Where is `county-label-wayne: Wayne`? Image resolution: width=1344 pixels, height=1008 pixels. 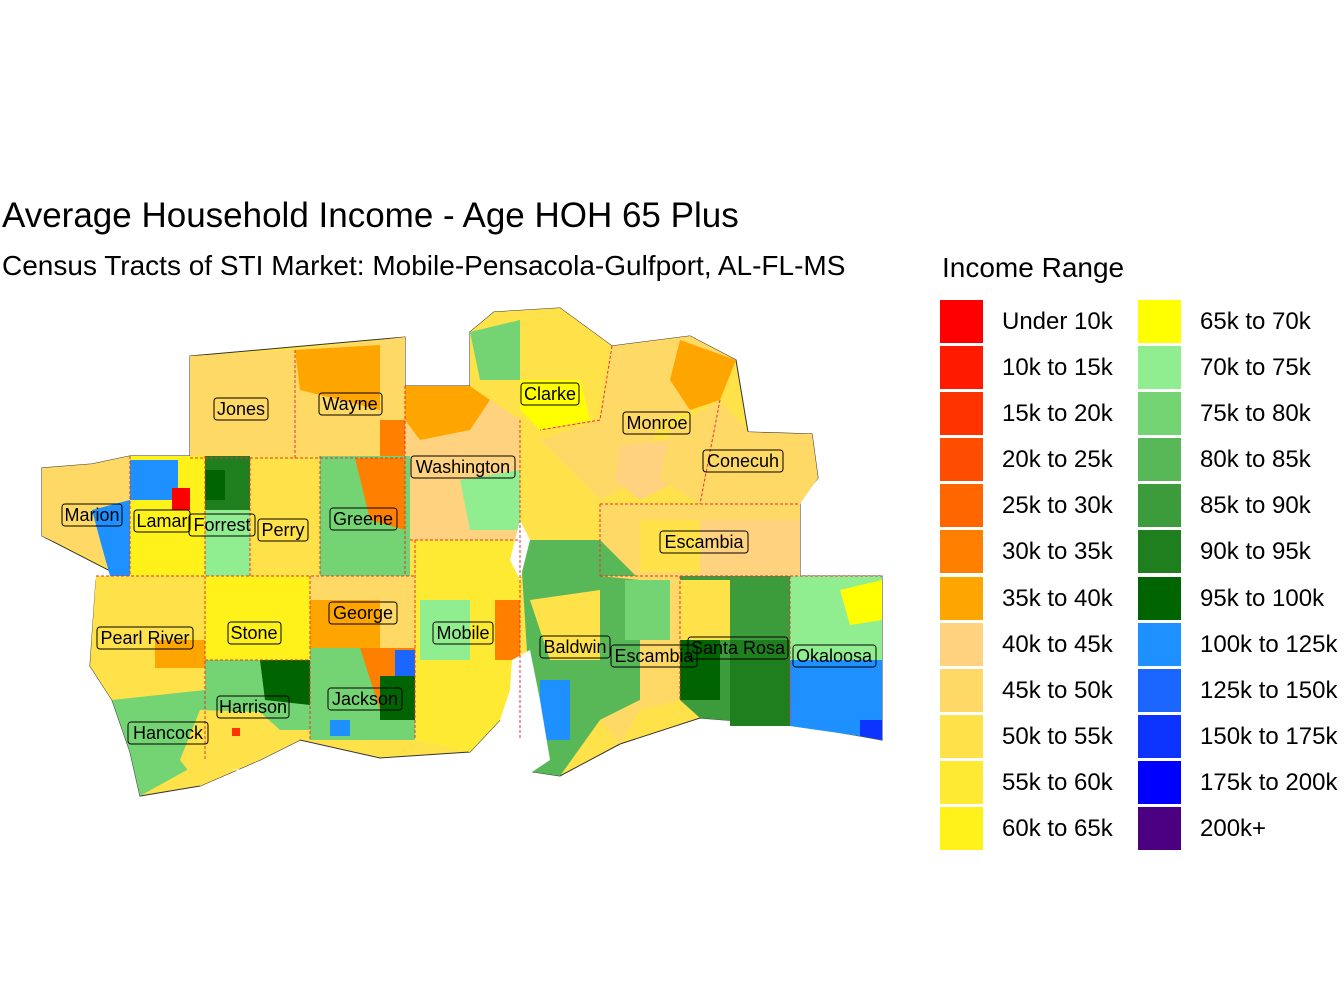 county-label-wayne: Wayne is located at coordinates (350, 404).